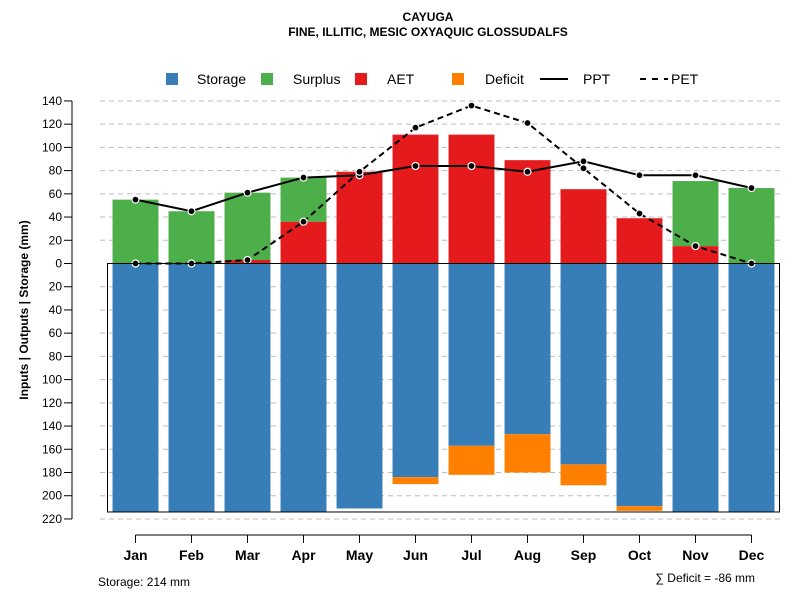 The image size is (800, 600). Describe the element at coordinates (640, 555) in the screenshot. I see `x-tick-label: Oct` at that location.